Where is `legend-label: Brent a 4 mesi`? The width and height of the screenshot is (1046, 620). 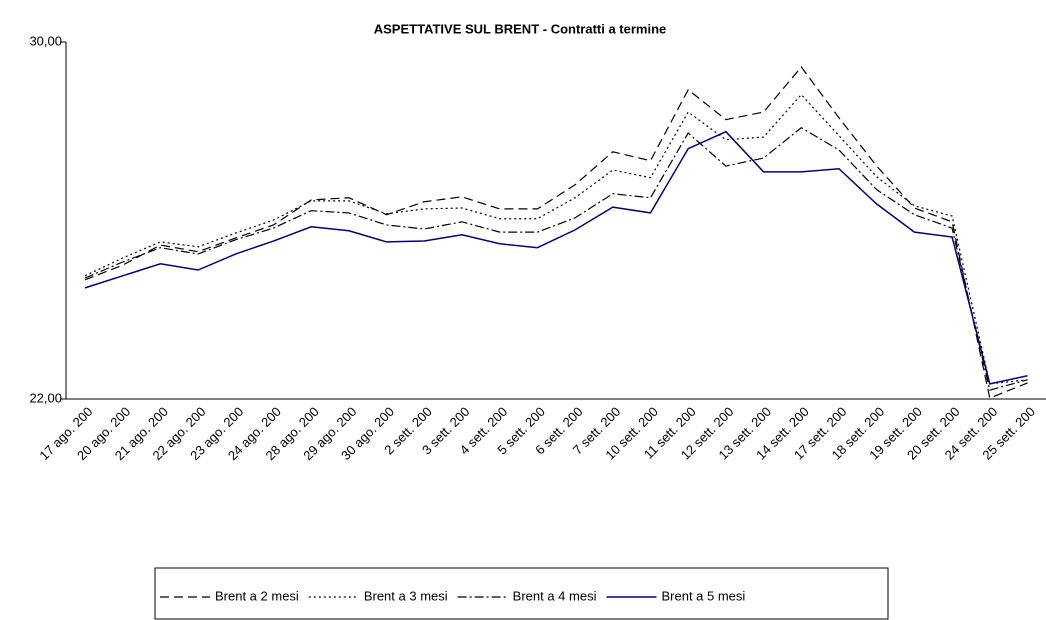
legend-label: Brent a 4 mesi is located at coordinates (555, 595).